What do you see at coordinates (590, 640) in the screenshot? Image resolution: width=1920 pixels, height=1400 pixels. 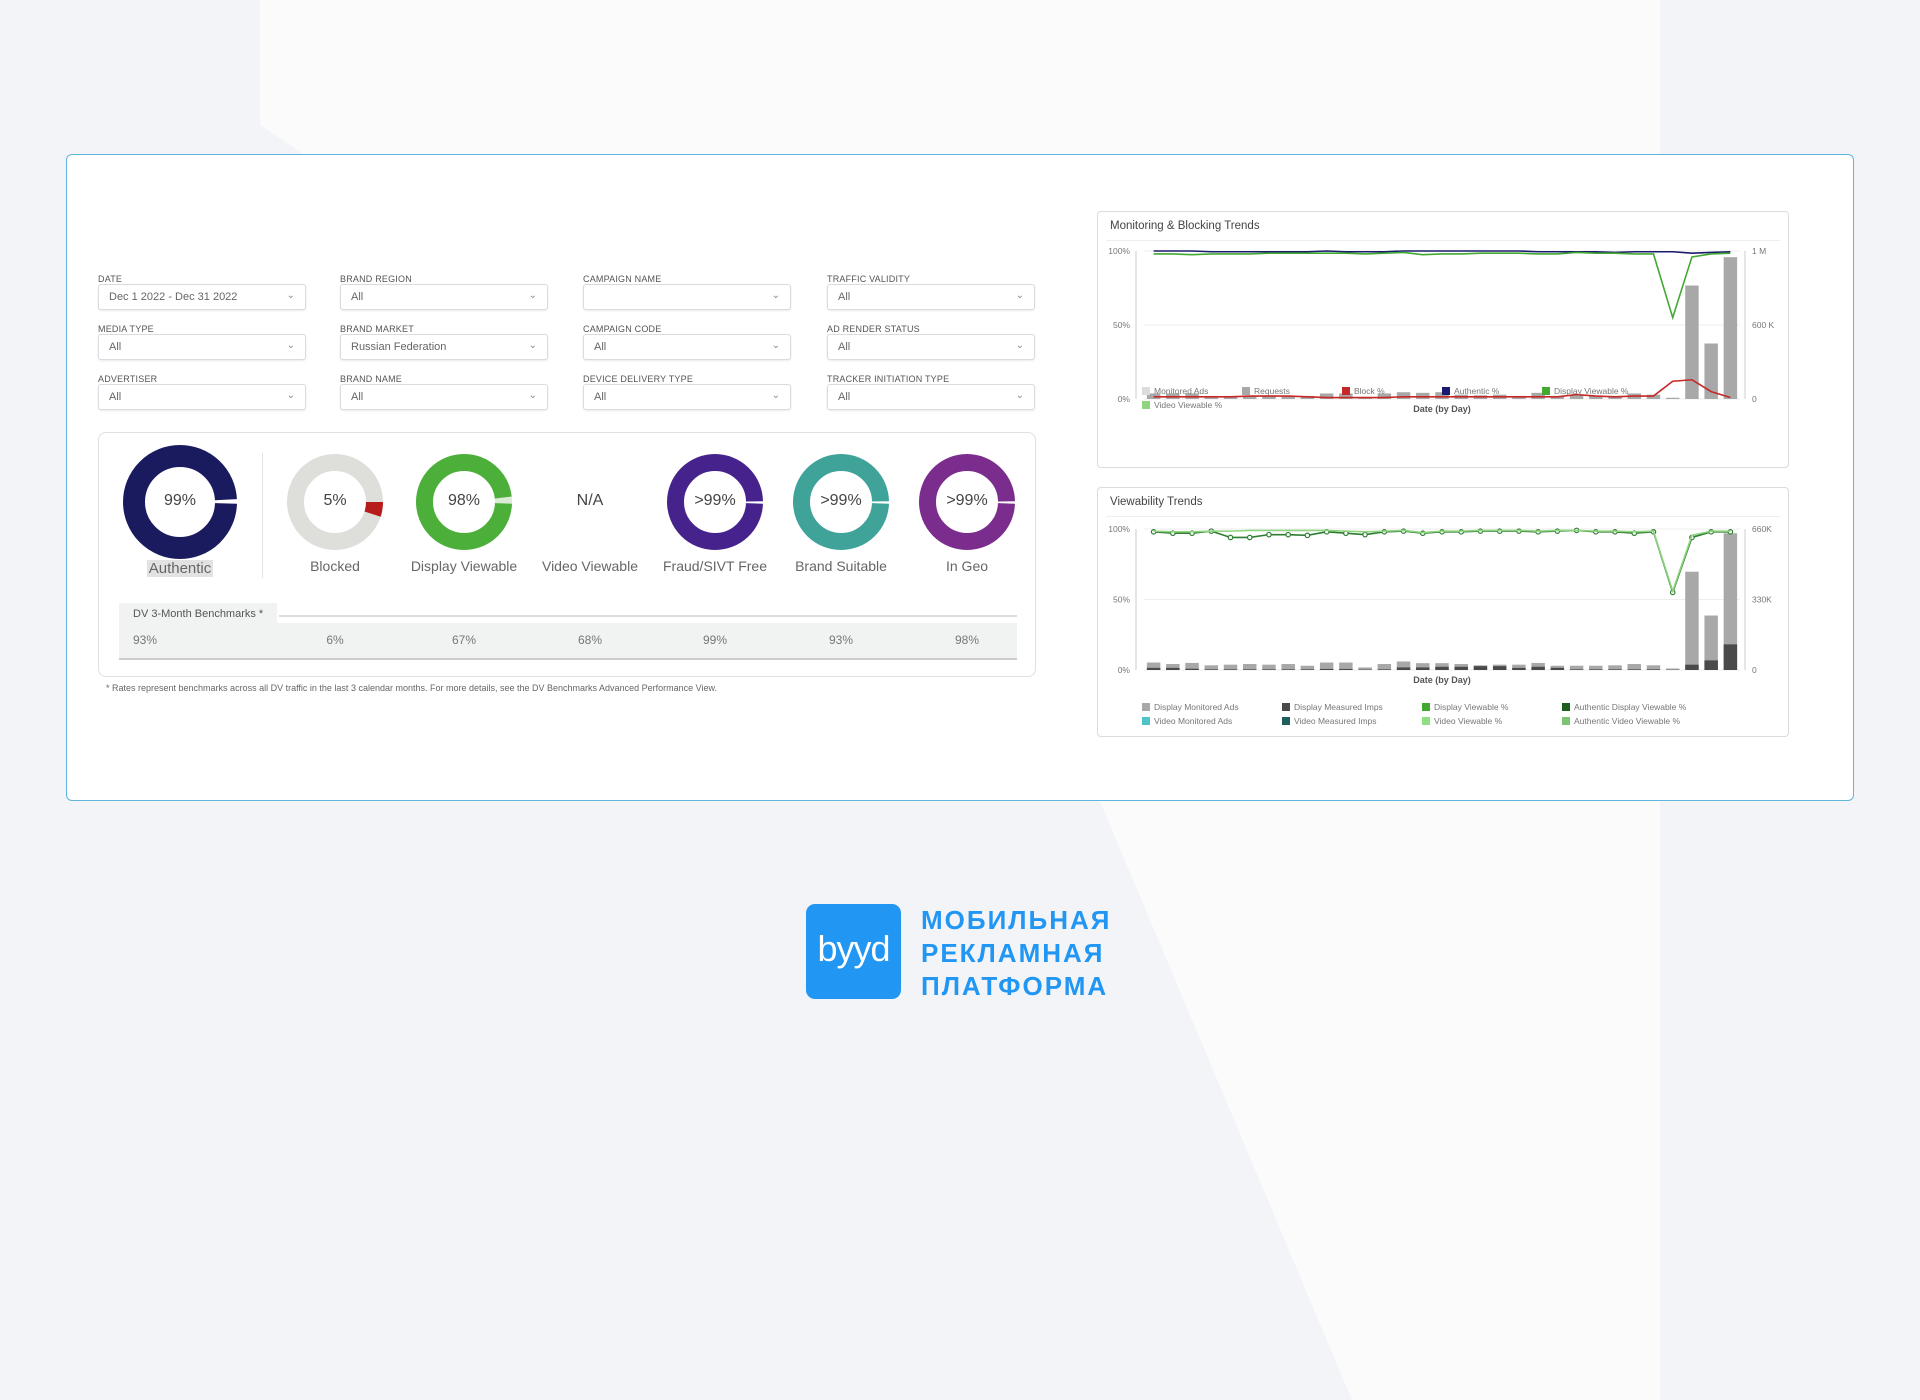 I see `benchmark-value: 68%` at bounding box center [590, 640].